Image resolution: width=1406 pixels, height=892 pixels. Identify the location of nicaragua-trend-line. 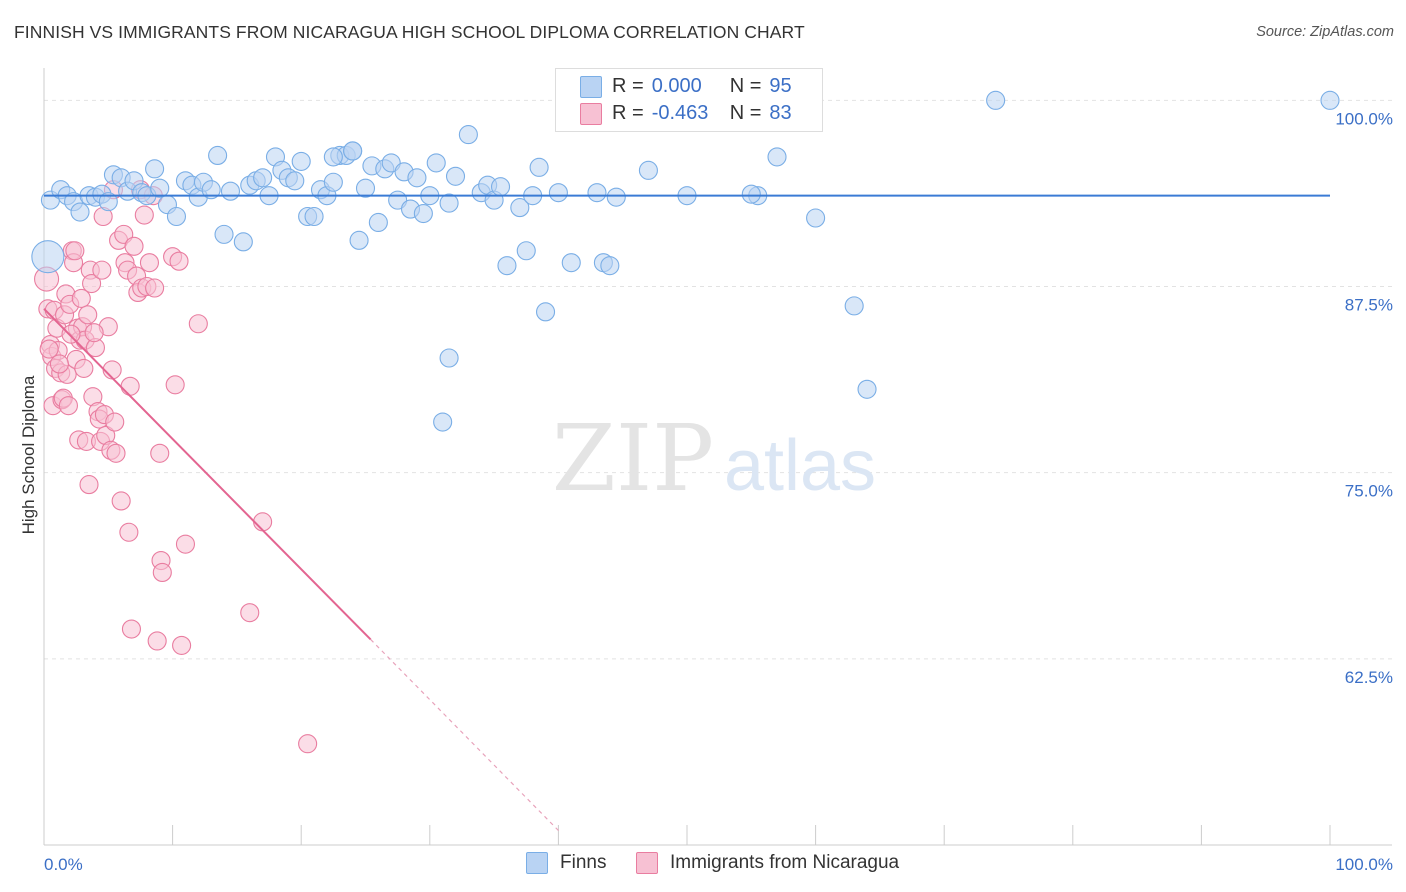
(207, 474).